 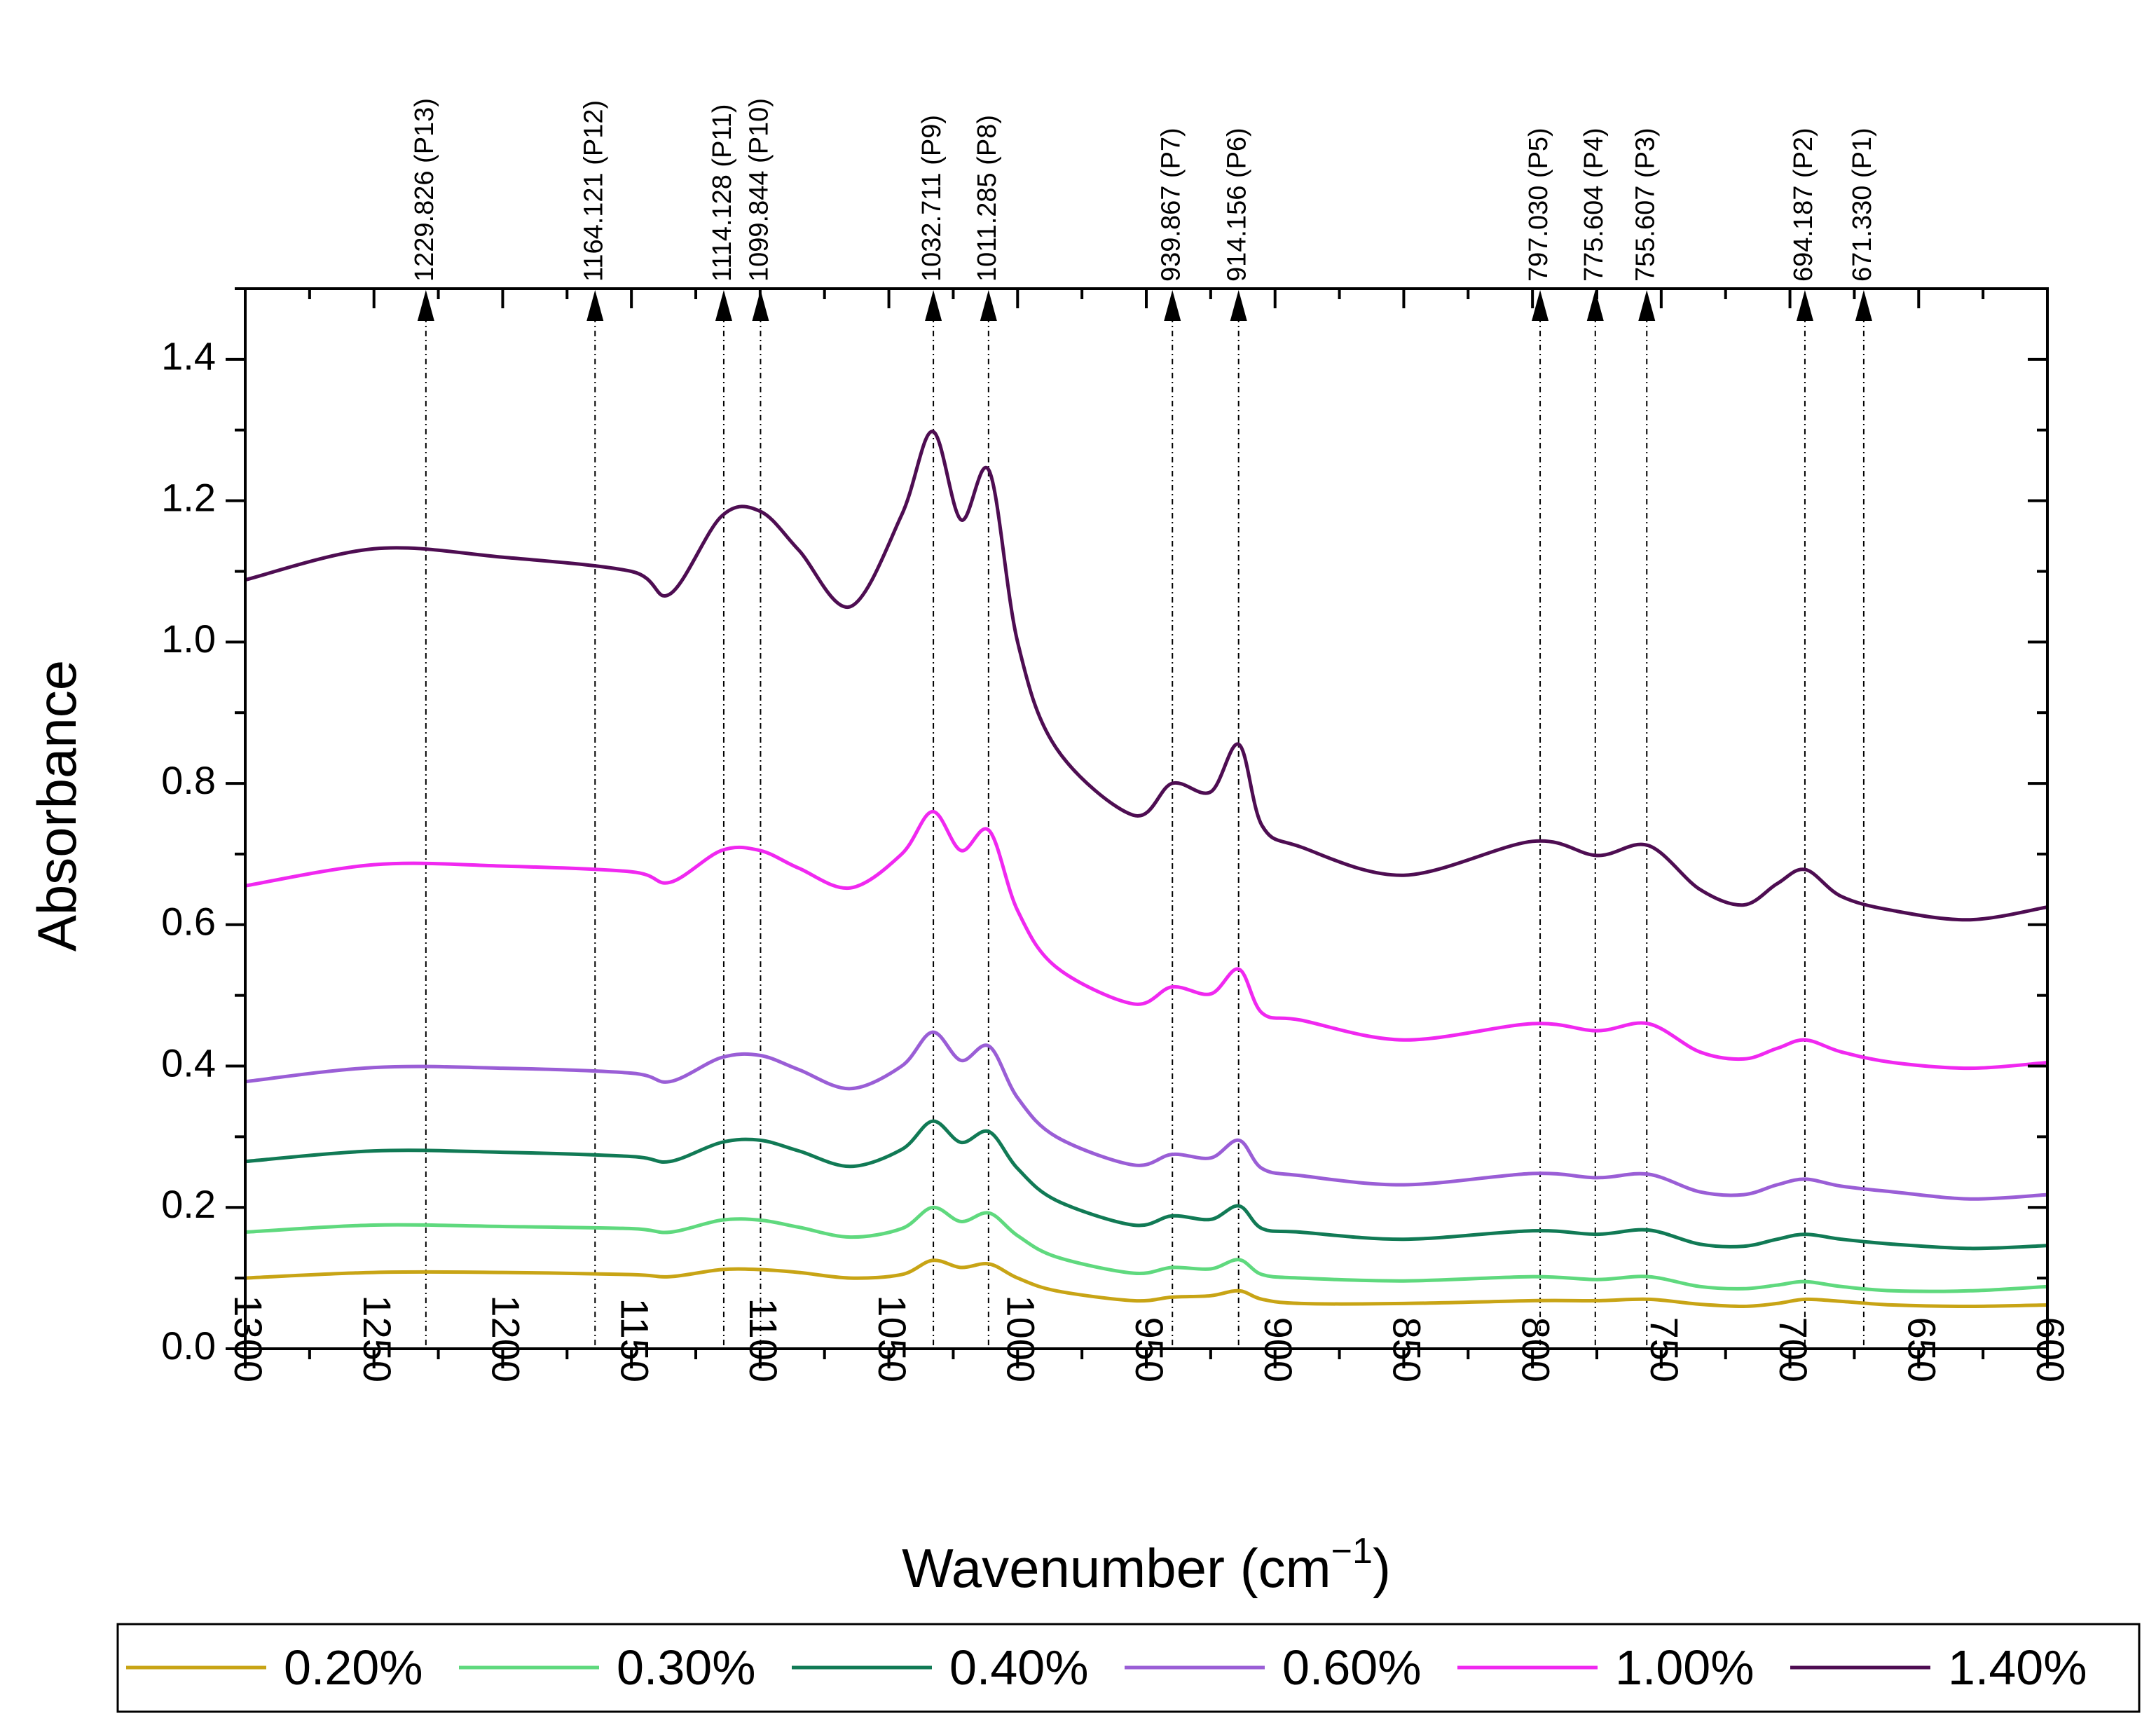 I want to click on peak-label: 775.604 (P4), so click(x=1594, y=205).